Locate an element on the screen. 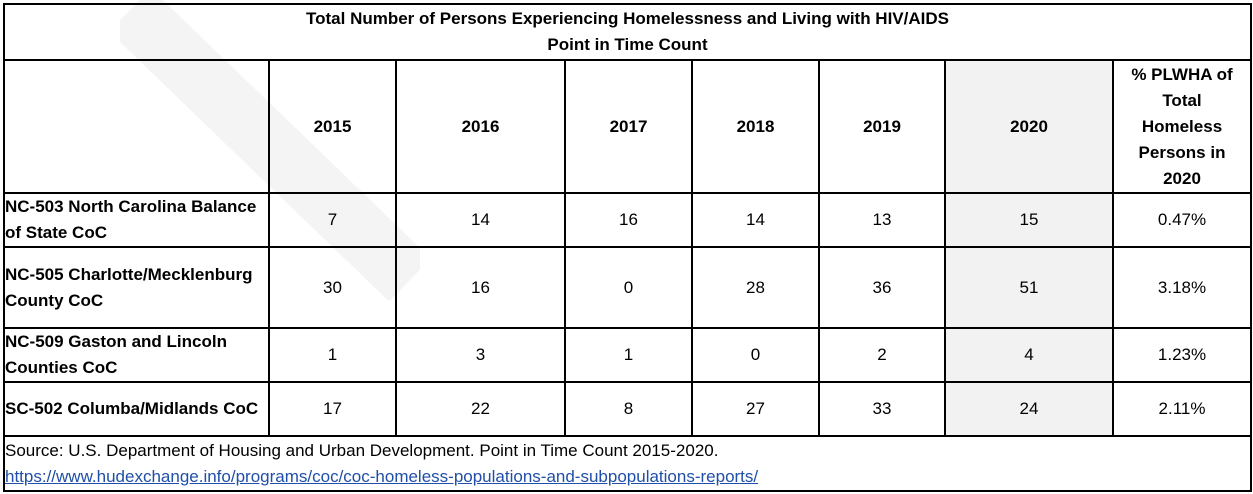 This screenshot has height=494, width=1253. header-2017: 2017 is located at coordinates (628, 126).